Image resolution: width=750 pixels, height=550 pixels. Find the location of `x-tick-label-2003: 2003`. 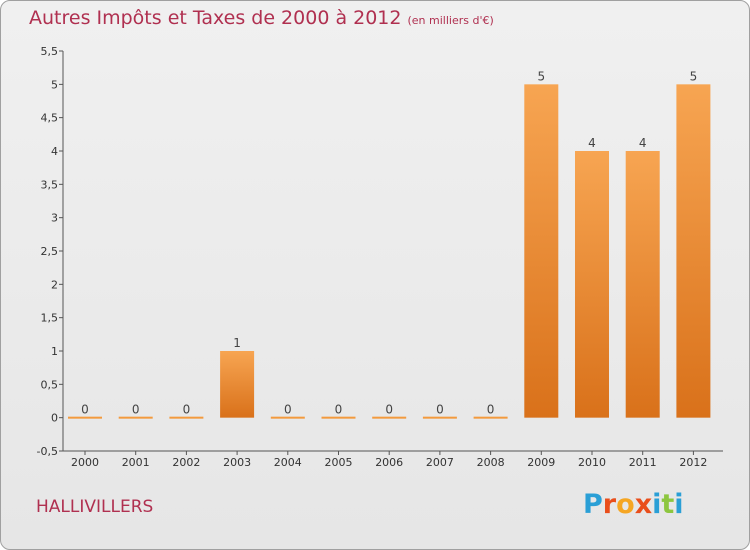

x-tick-label-2003: 2003 is located at coordinates (237, 462).